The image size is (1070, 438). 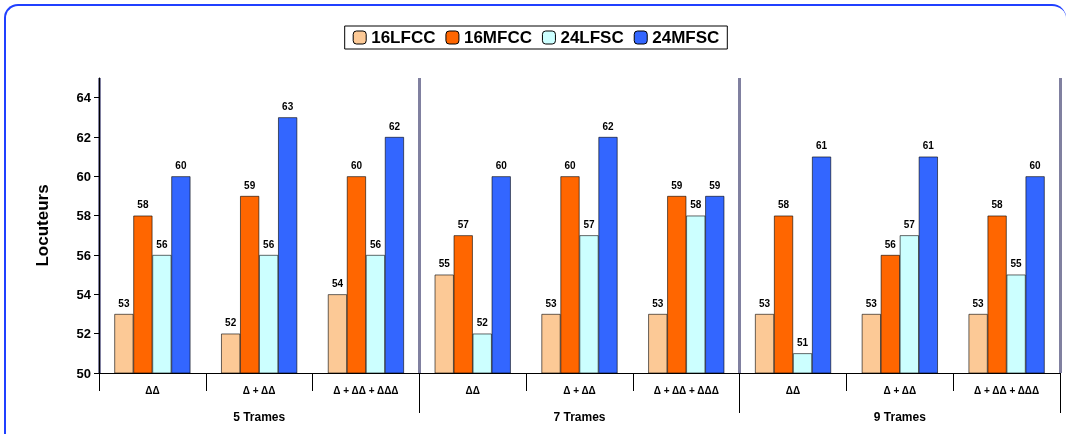 I want to click on legend-label: 16LFCC, so click(x=403, y=37).